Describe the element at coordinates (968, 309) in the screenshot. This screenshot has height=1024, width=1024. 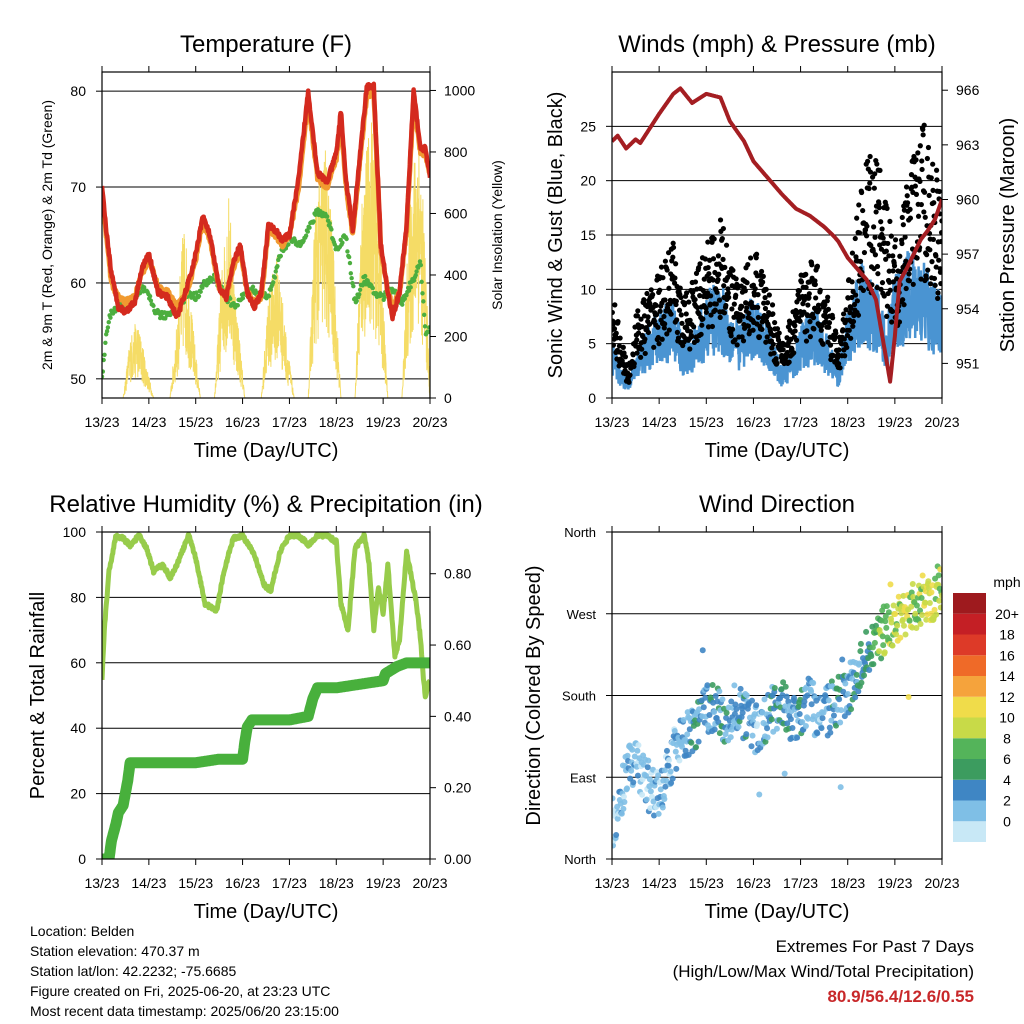
I see `y2-tick-label: 954` at that location.